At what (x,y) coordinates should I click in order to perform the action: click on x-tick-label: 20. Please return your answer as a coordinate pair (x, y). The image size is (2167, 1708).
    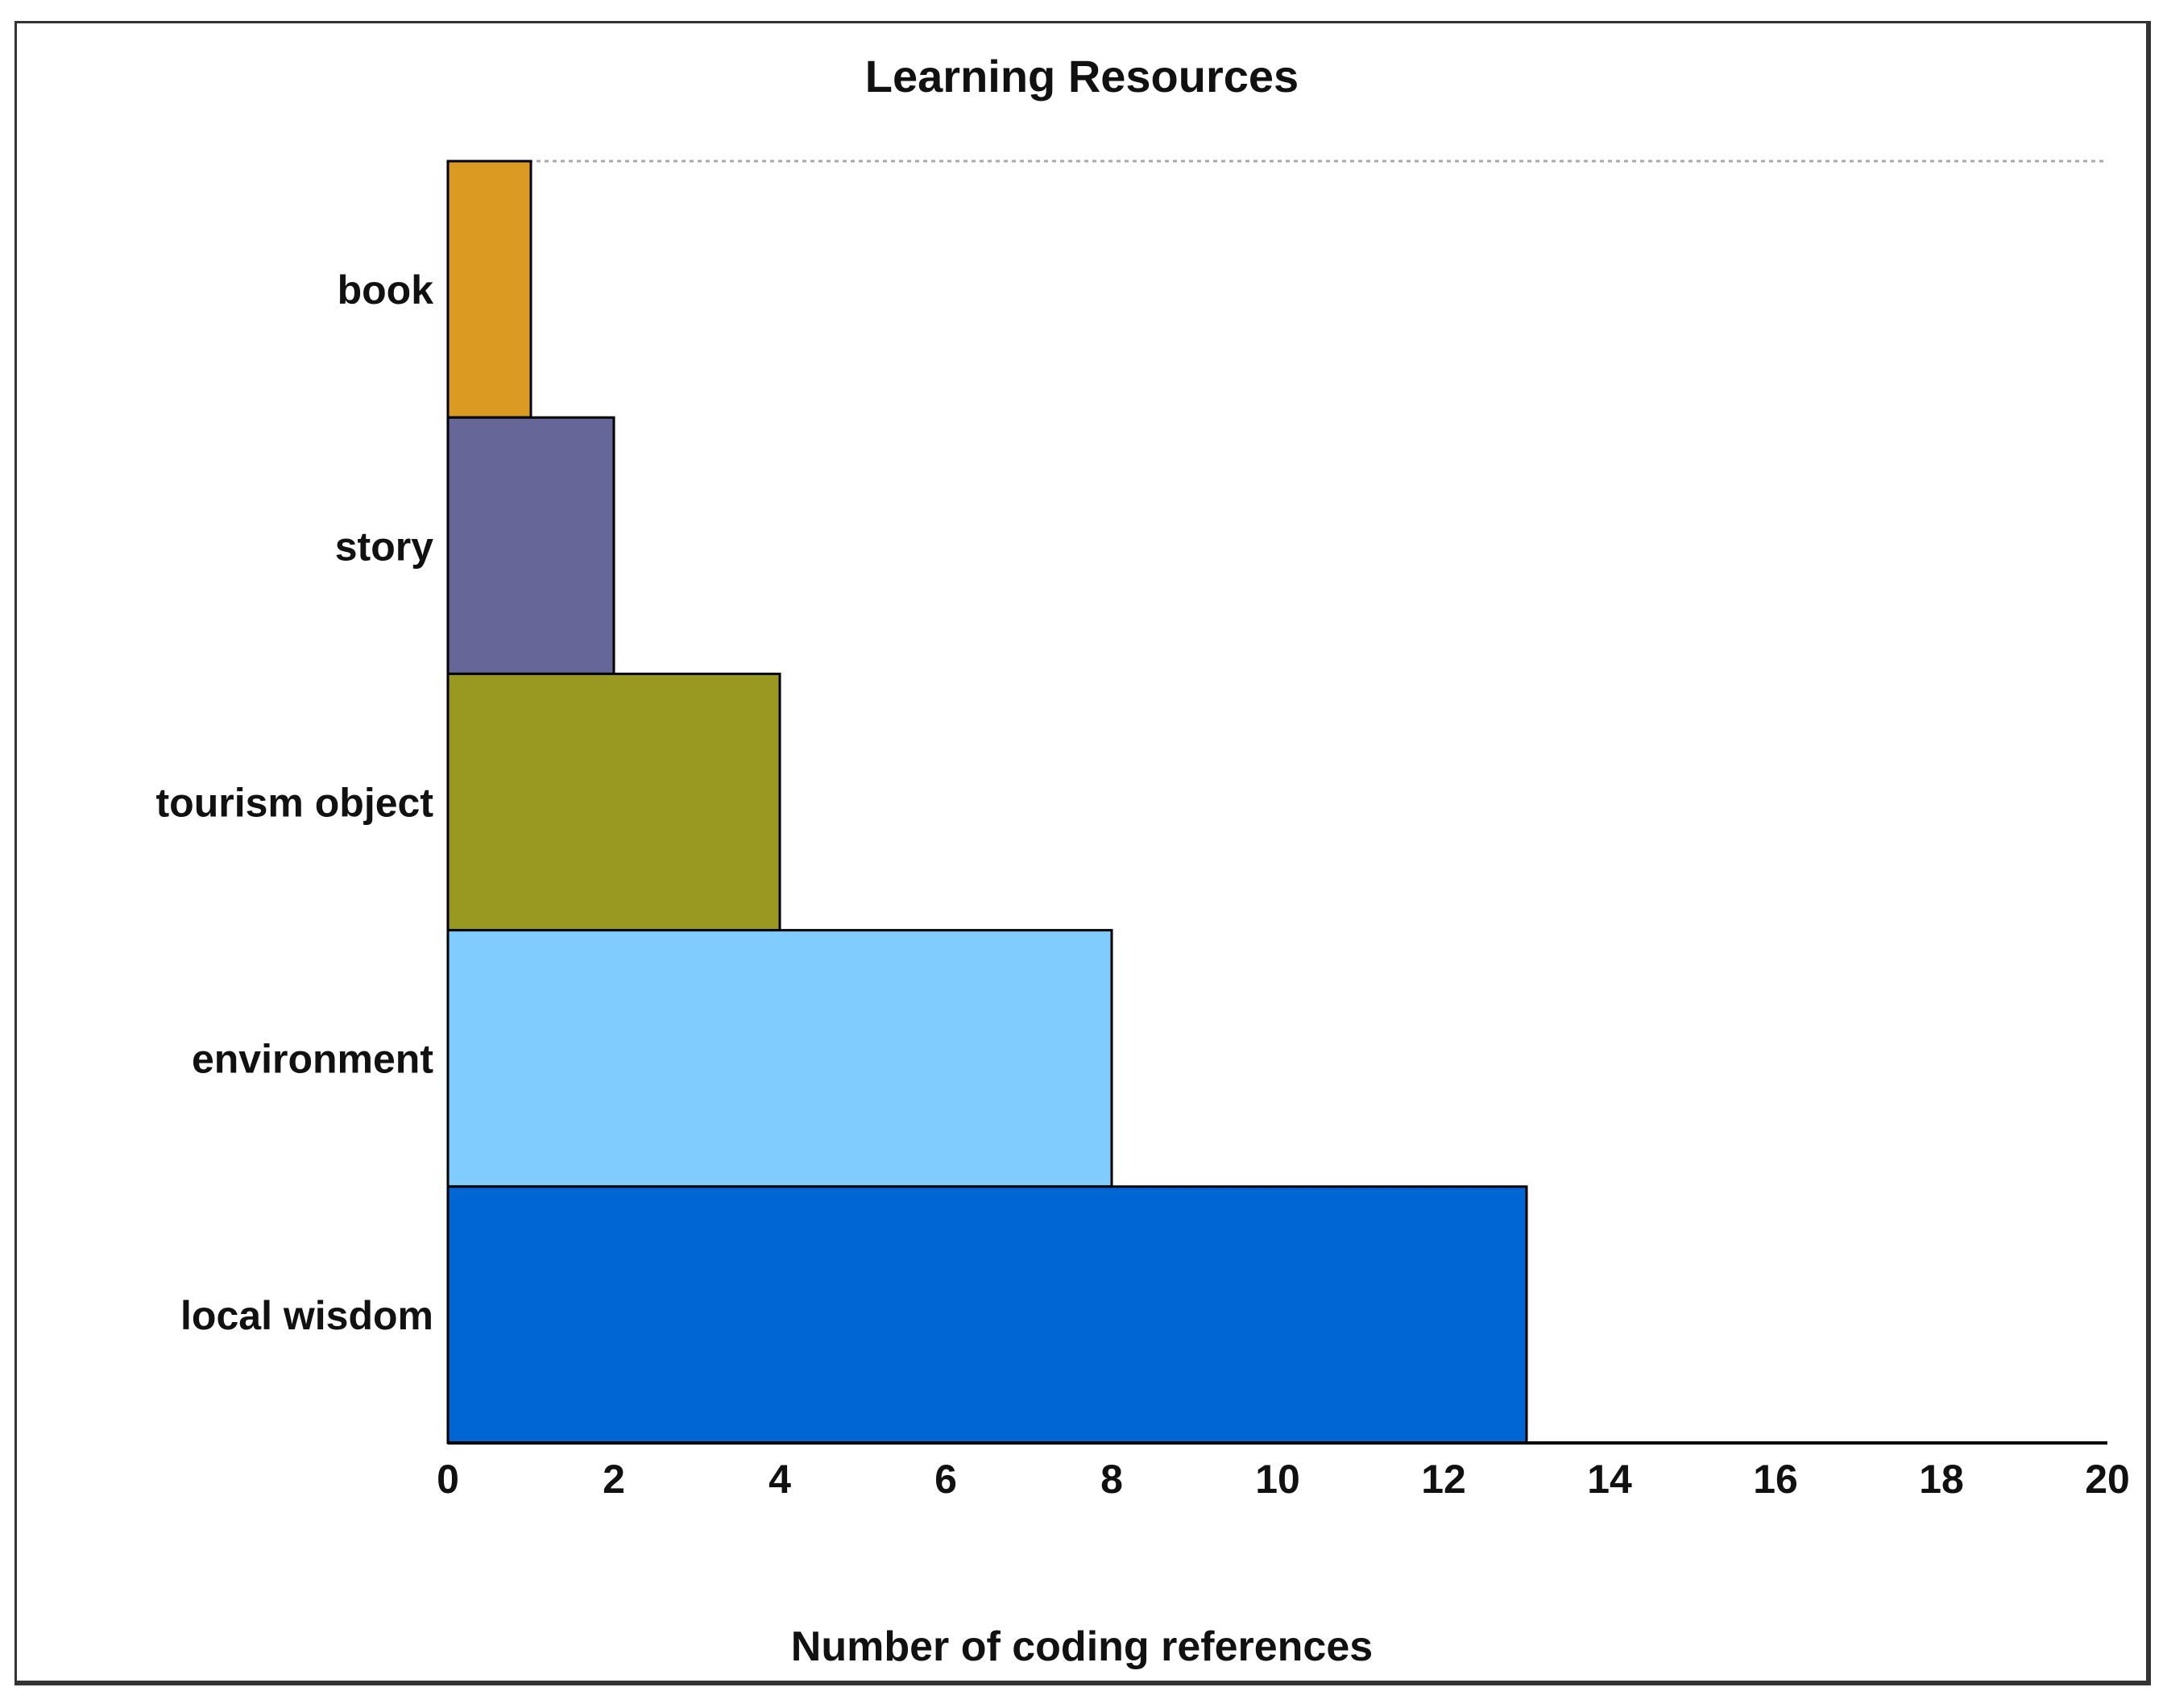
    Looking at the image, I should click on (2107, 1479).